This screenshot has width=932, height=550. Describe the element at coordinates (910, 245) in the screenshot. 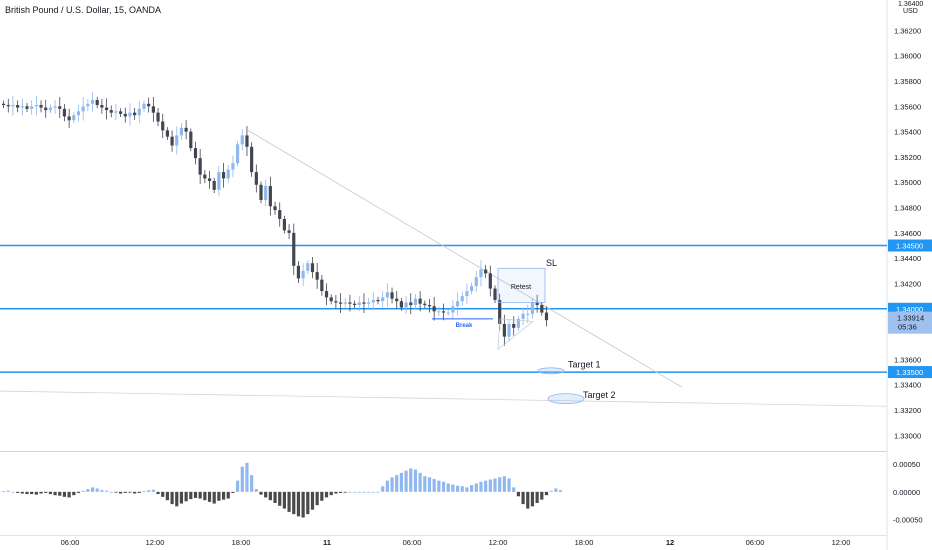

I see `level-price-tag` at that location.